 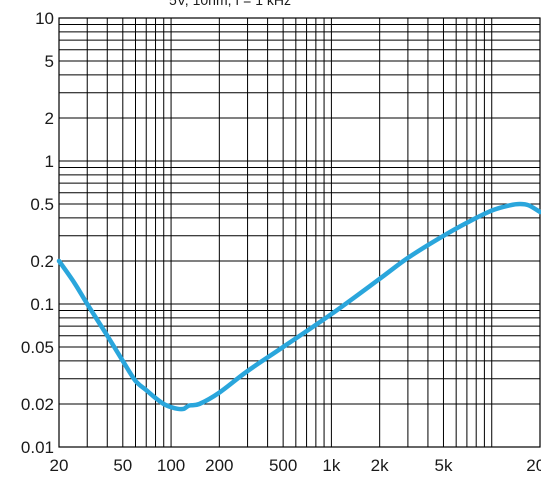 I want to click on y-tick-label: 0.1, so click(x=42, y=304).